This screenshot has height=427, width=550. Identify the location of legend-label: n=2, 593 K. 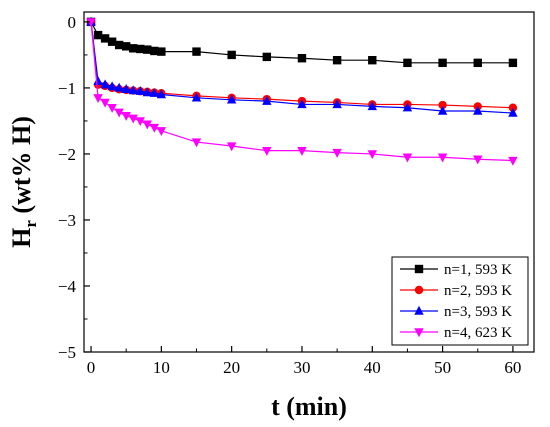
(478, 291).